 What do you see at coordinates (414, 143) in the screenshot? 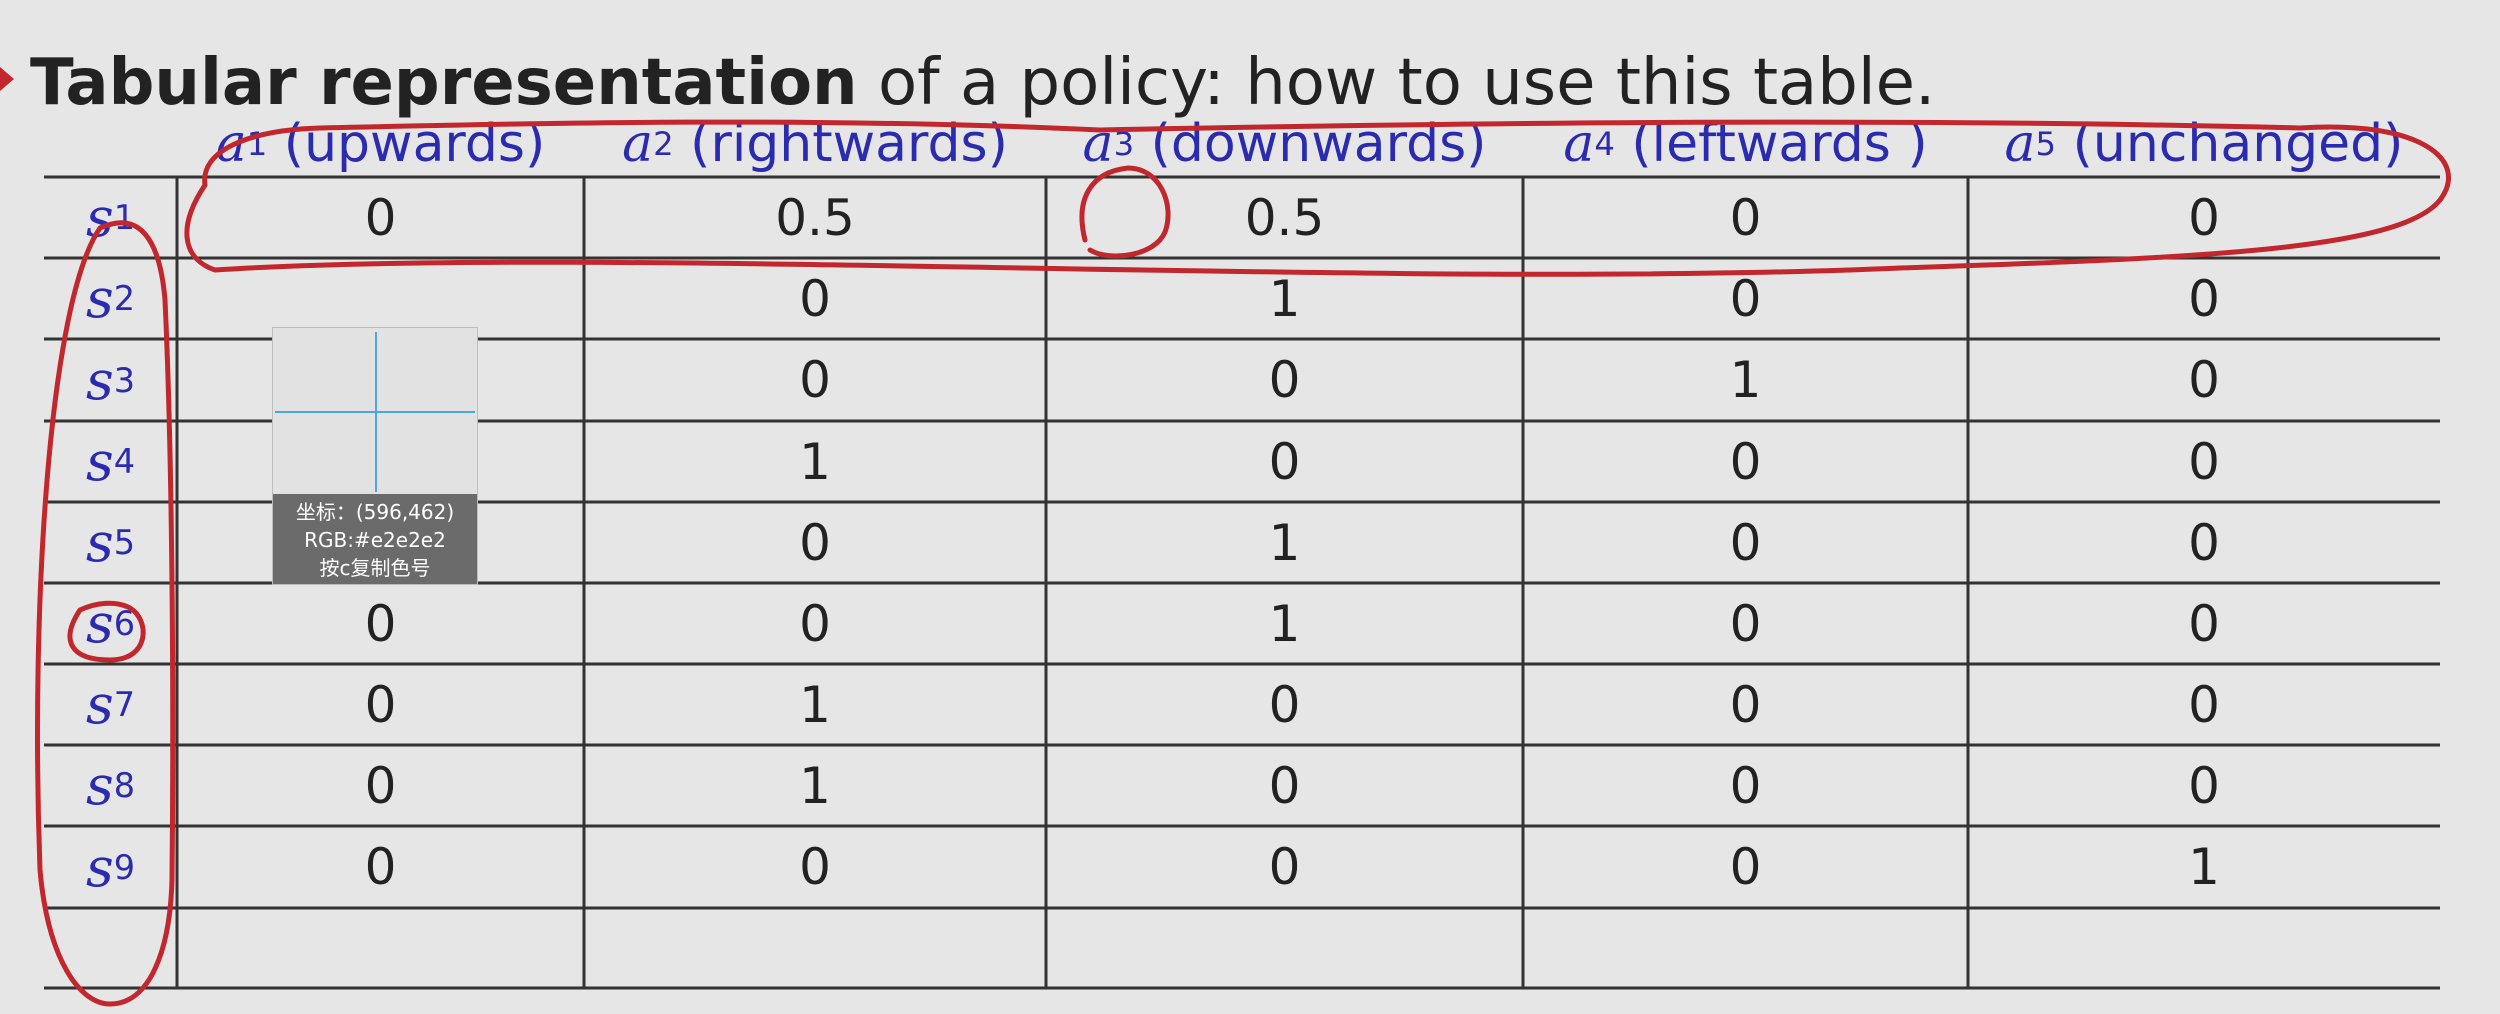
I see `action-label: (upwards)` at bounding box center [414, 143].